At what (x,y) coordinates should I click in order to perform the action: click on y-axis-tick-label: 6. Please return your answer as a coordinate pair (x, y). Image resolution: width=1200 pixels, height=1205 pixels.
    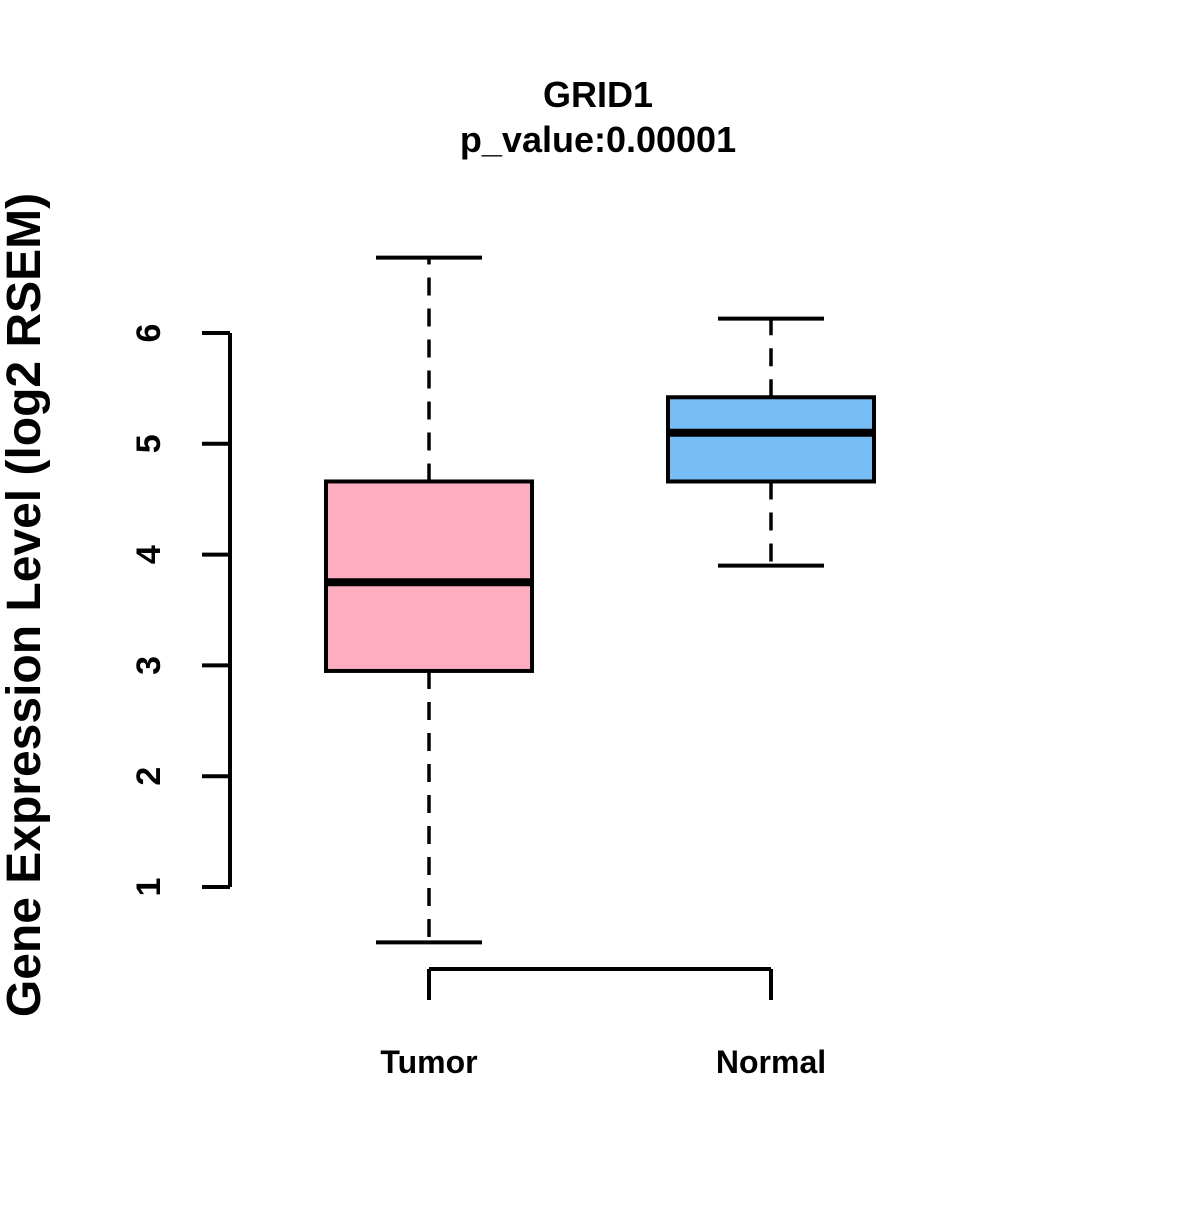
    Looking at the image, I should click on (149, 333).